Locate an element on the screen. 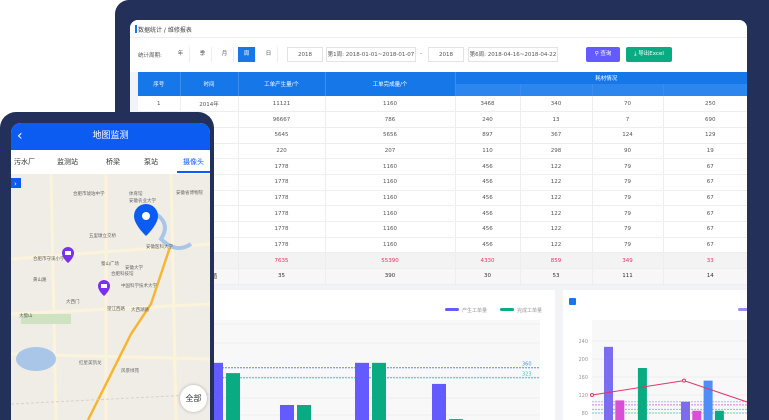  table-row: 5645 5656 897 367 124 129 is located at coordinates (442, 135).